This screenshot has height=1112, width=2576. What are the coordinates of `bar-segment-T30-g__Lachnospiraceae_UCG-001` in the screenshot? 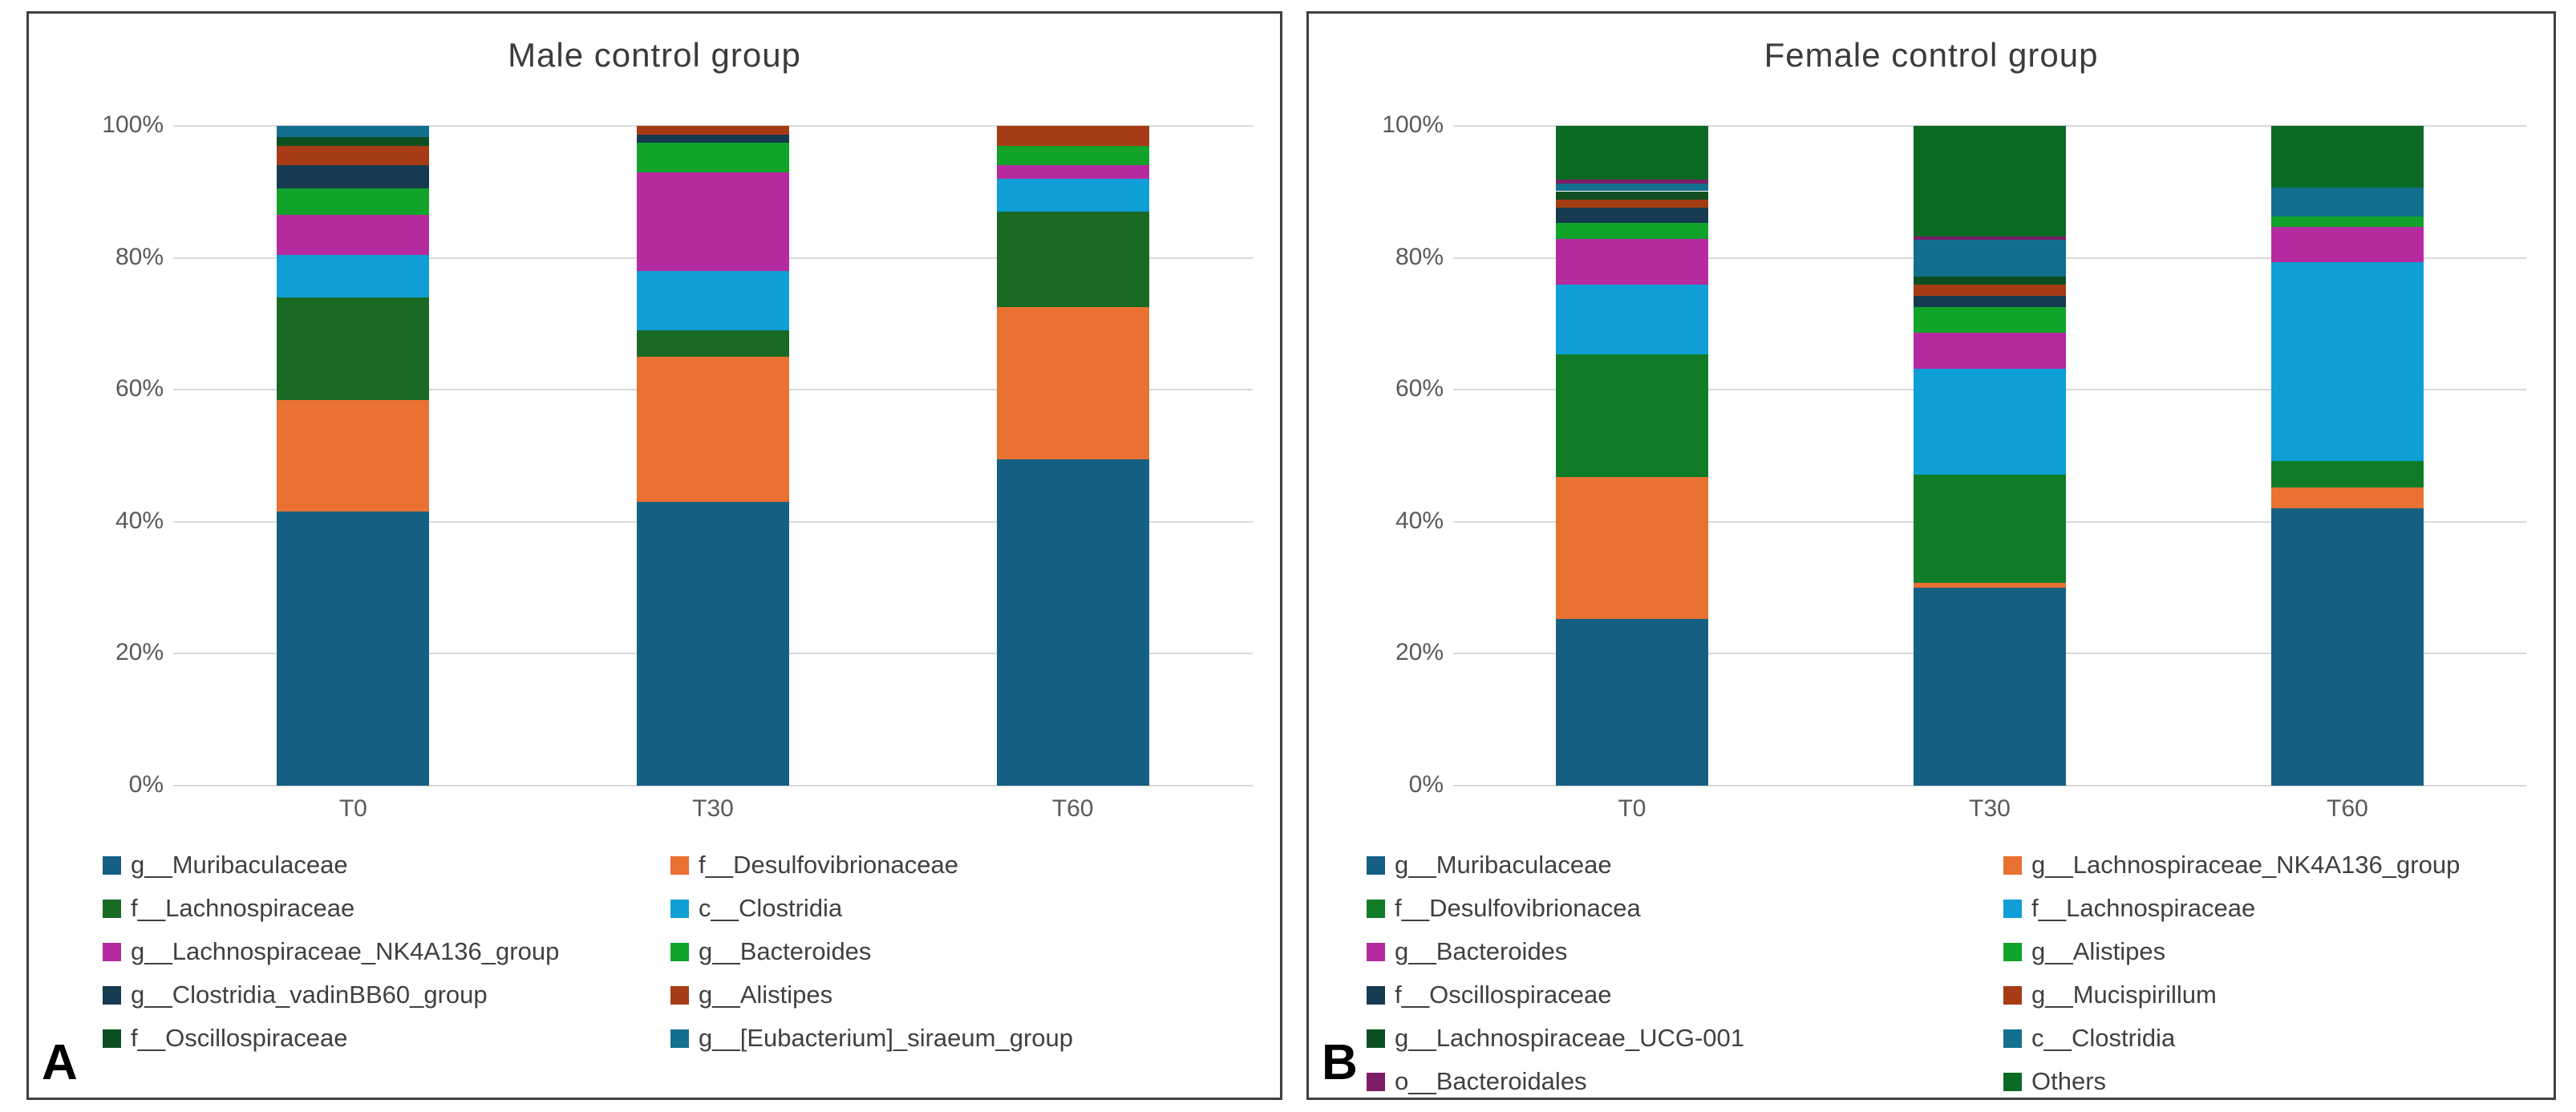 It's located at (1990, 280).